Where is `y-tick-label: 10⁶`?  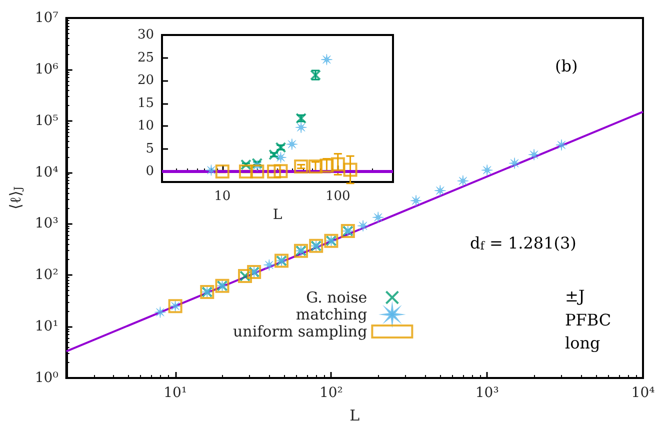 y-tick-label: 10⁶ is located at coordinates (46, 69).